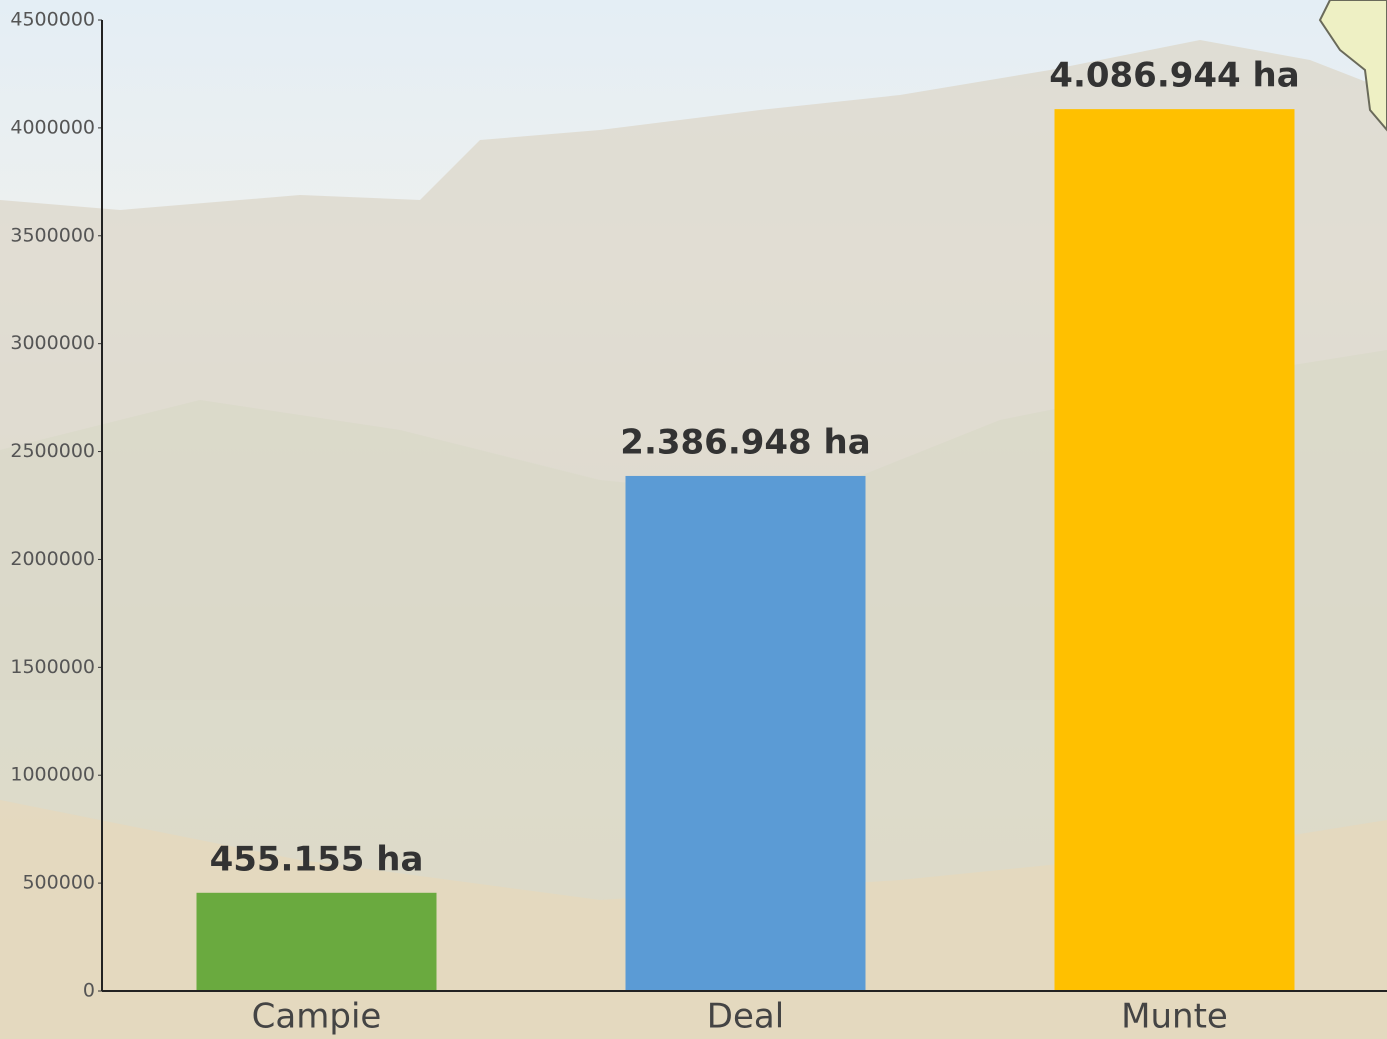 Image resolution: width=1387 pixels, height=1039 pixels. Describe the element at coordinates (52, 343) in the screenshot. I see `y-tick-label: 3000000` at that location.